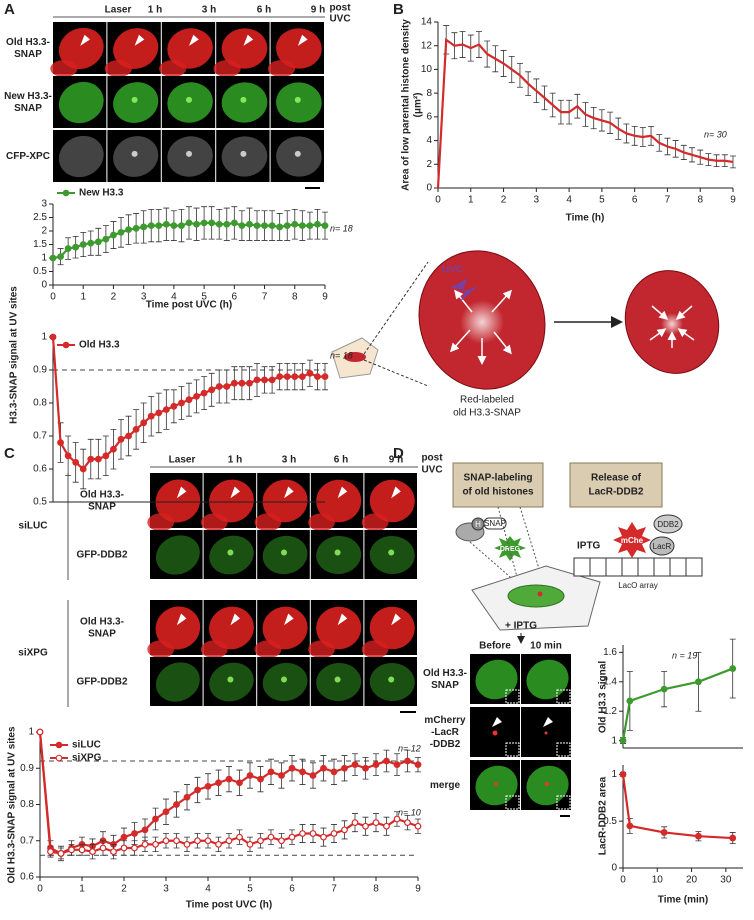 The height and width of the screenshot is (920, 754). What do you see at coordinates (431, 470) in the screenshot?
I see `column-header: UVC` at bounding box center [431, 470].